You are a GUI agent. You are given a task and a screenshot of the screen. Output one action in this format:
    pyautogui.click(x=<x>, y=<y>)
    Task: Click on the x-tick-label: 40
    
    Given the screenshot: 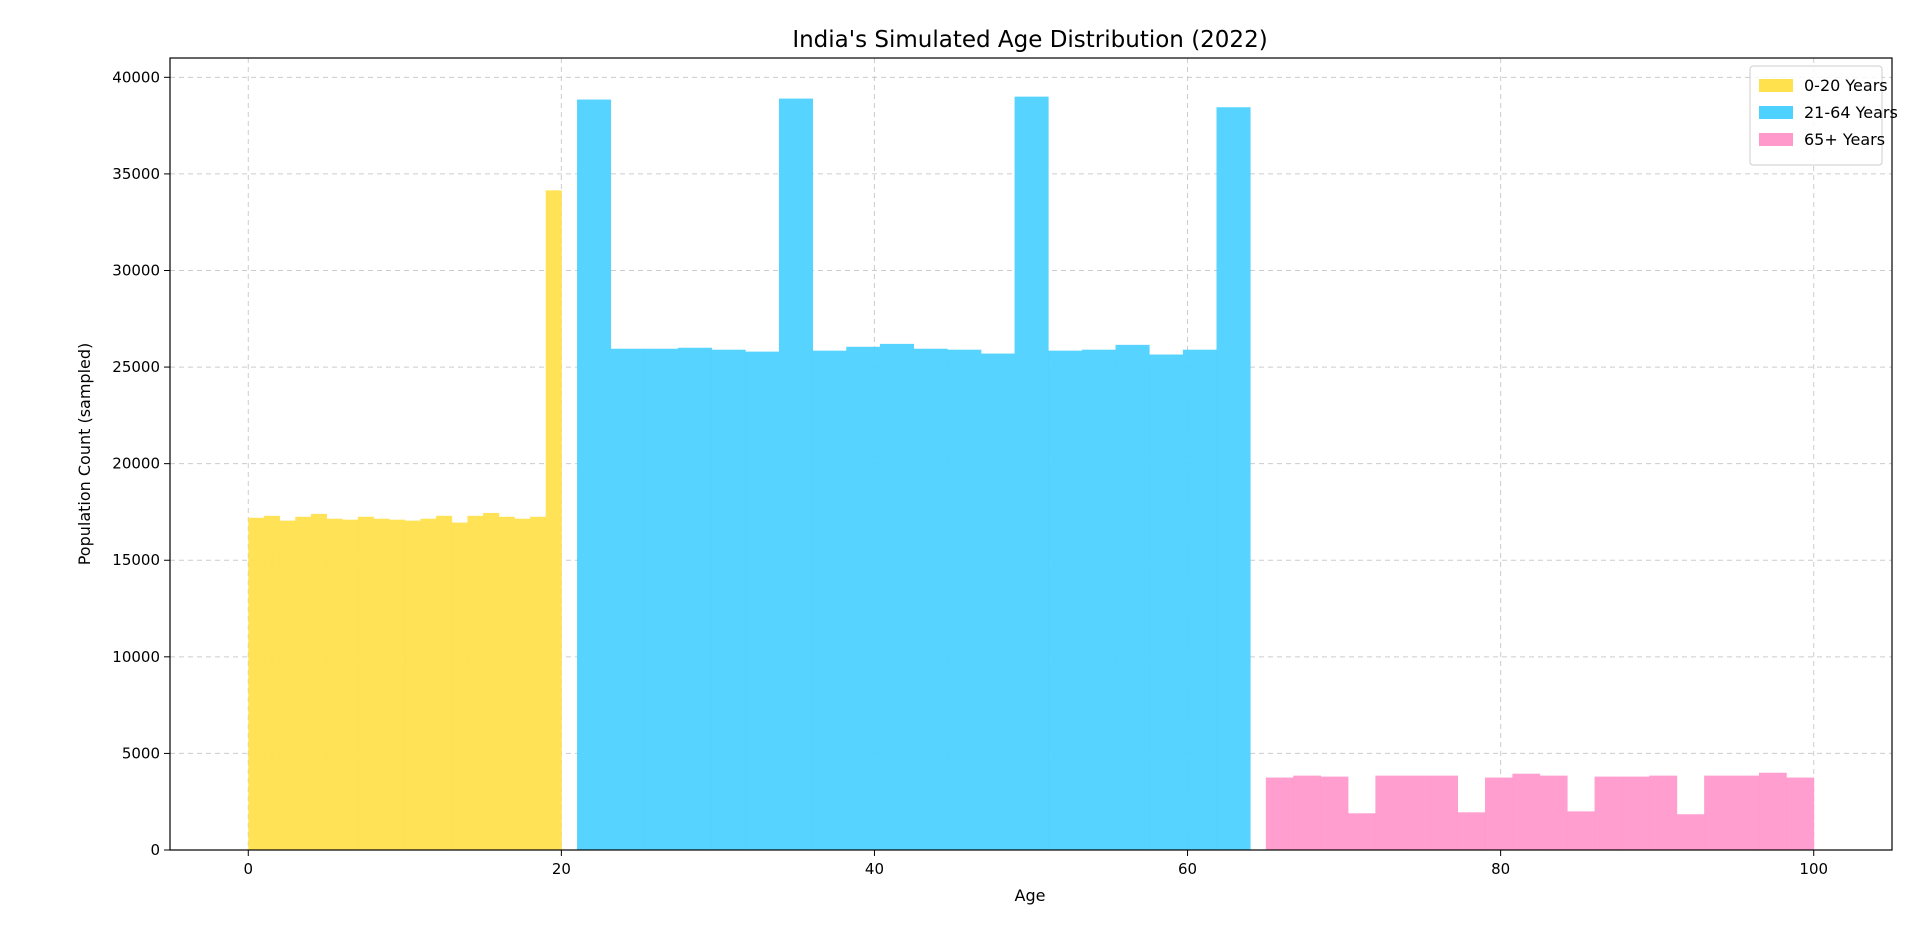 What is the action you would take?
    pyautogui.click(x=874, y=869)
    